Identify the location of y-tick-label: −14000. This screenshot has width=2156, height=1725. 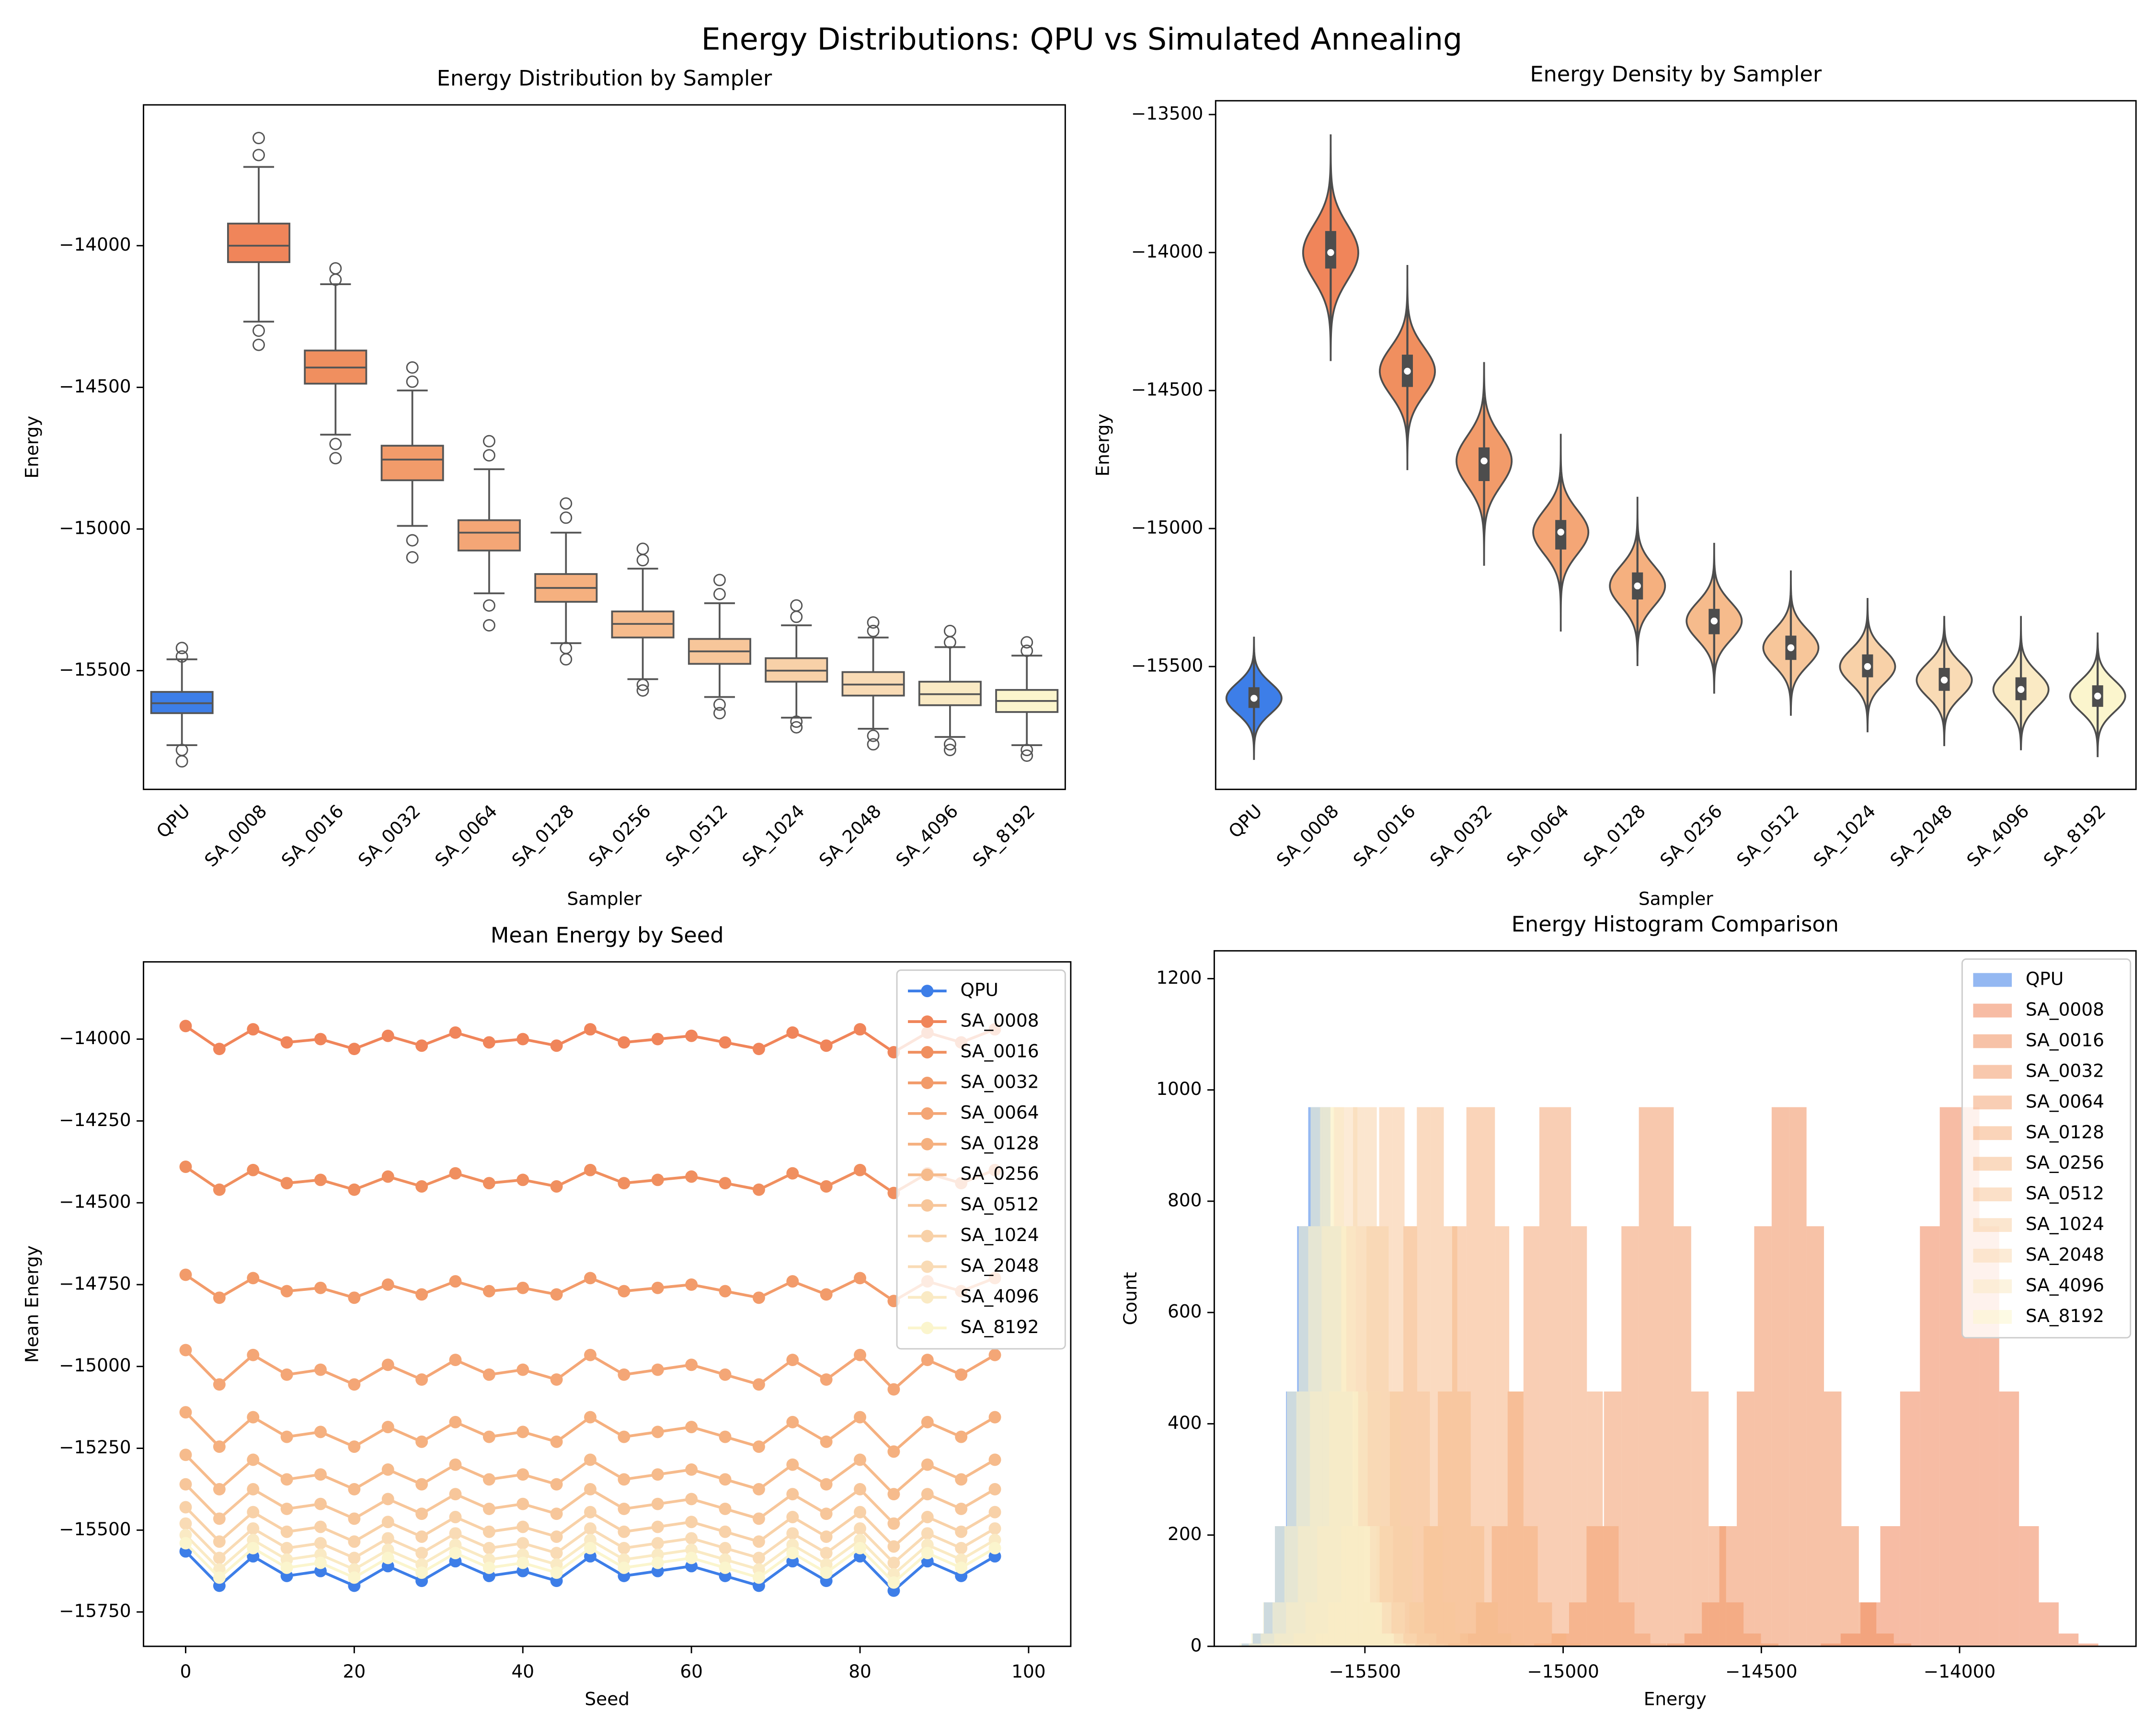
(95, 1038).